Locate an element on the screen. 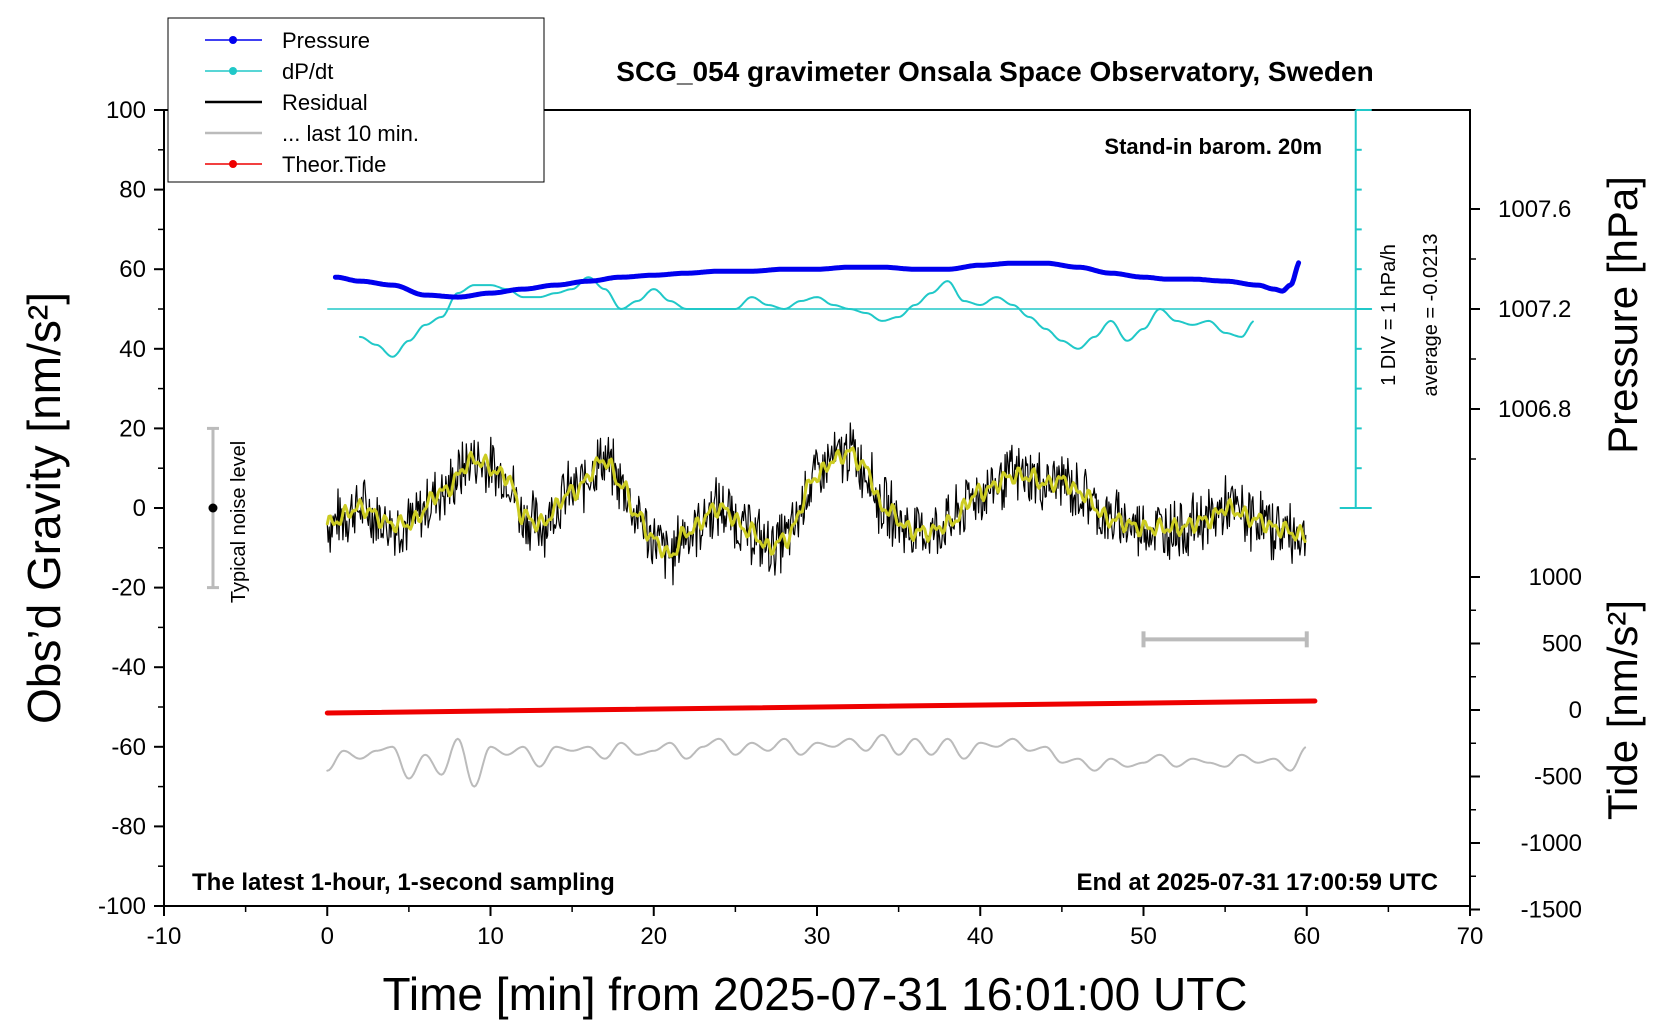 The image size is (1660, 1020). residual-smoothed-line is located at coordinates (816, 502).